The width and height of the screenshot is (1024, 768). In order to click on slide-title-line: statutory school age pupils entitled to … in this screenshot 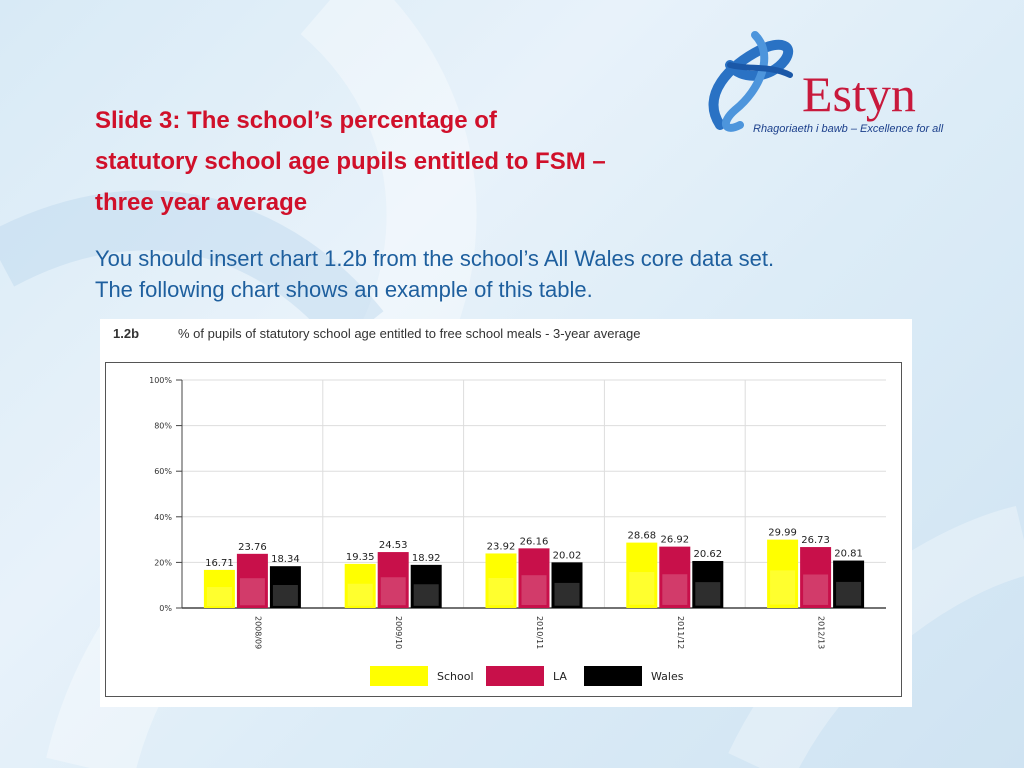, I will do `click(350, 161)`.